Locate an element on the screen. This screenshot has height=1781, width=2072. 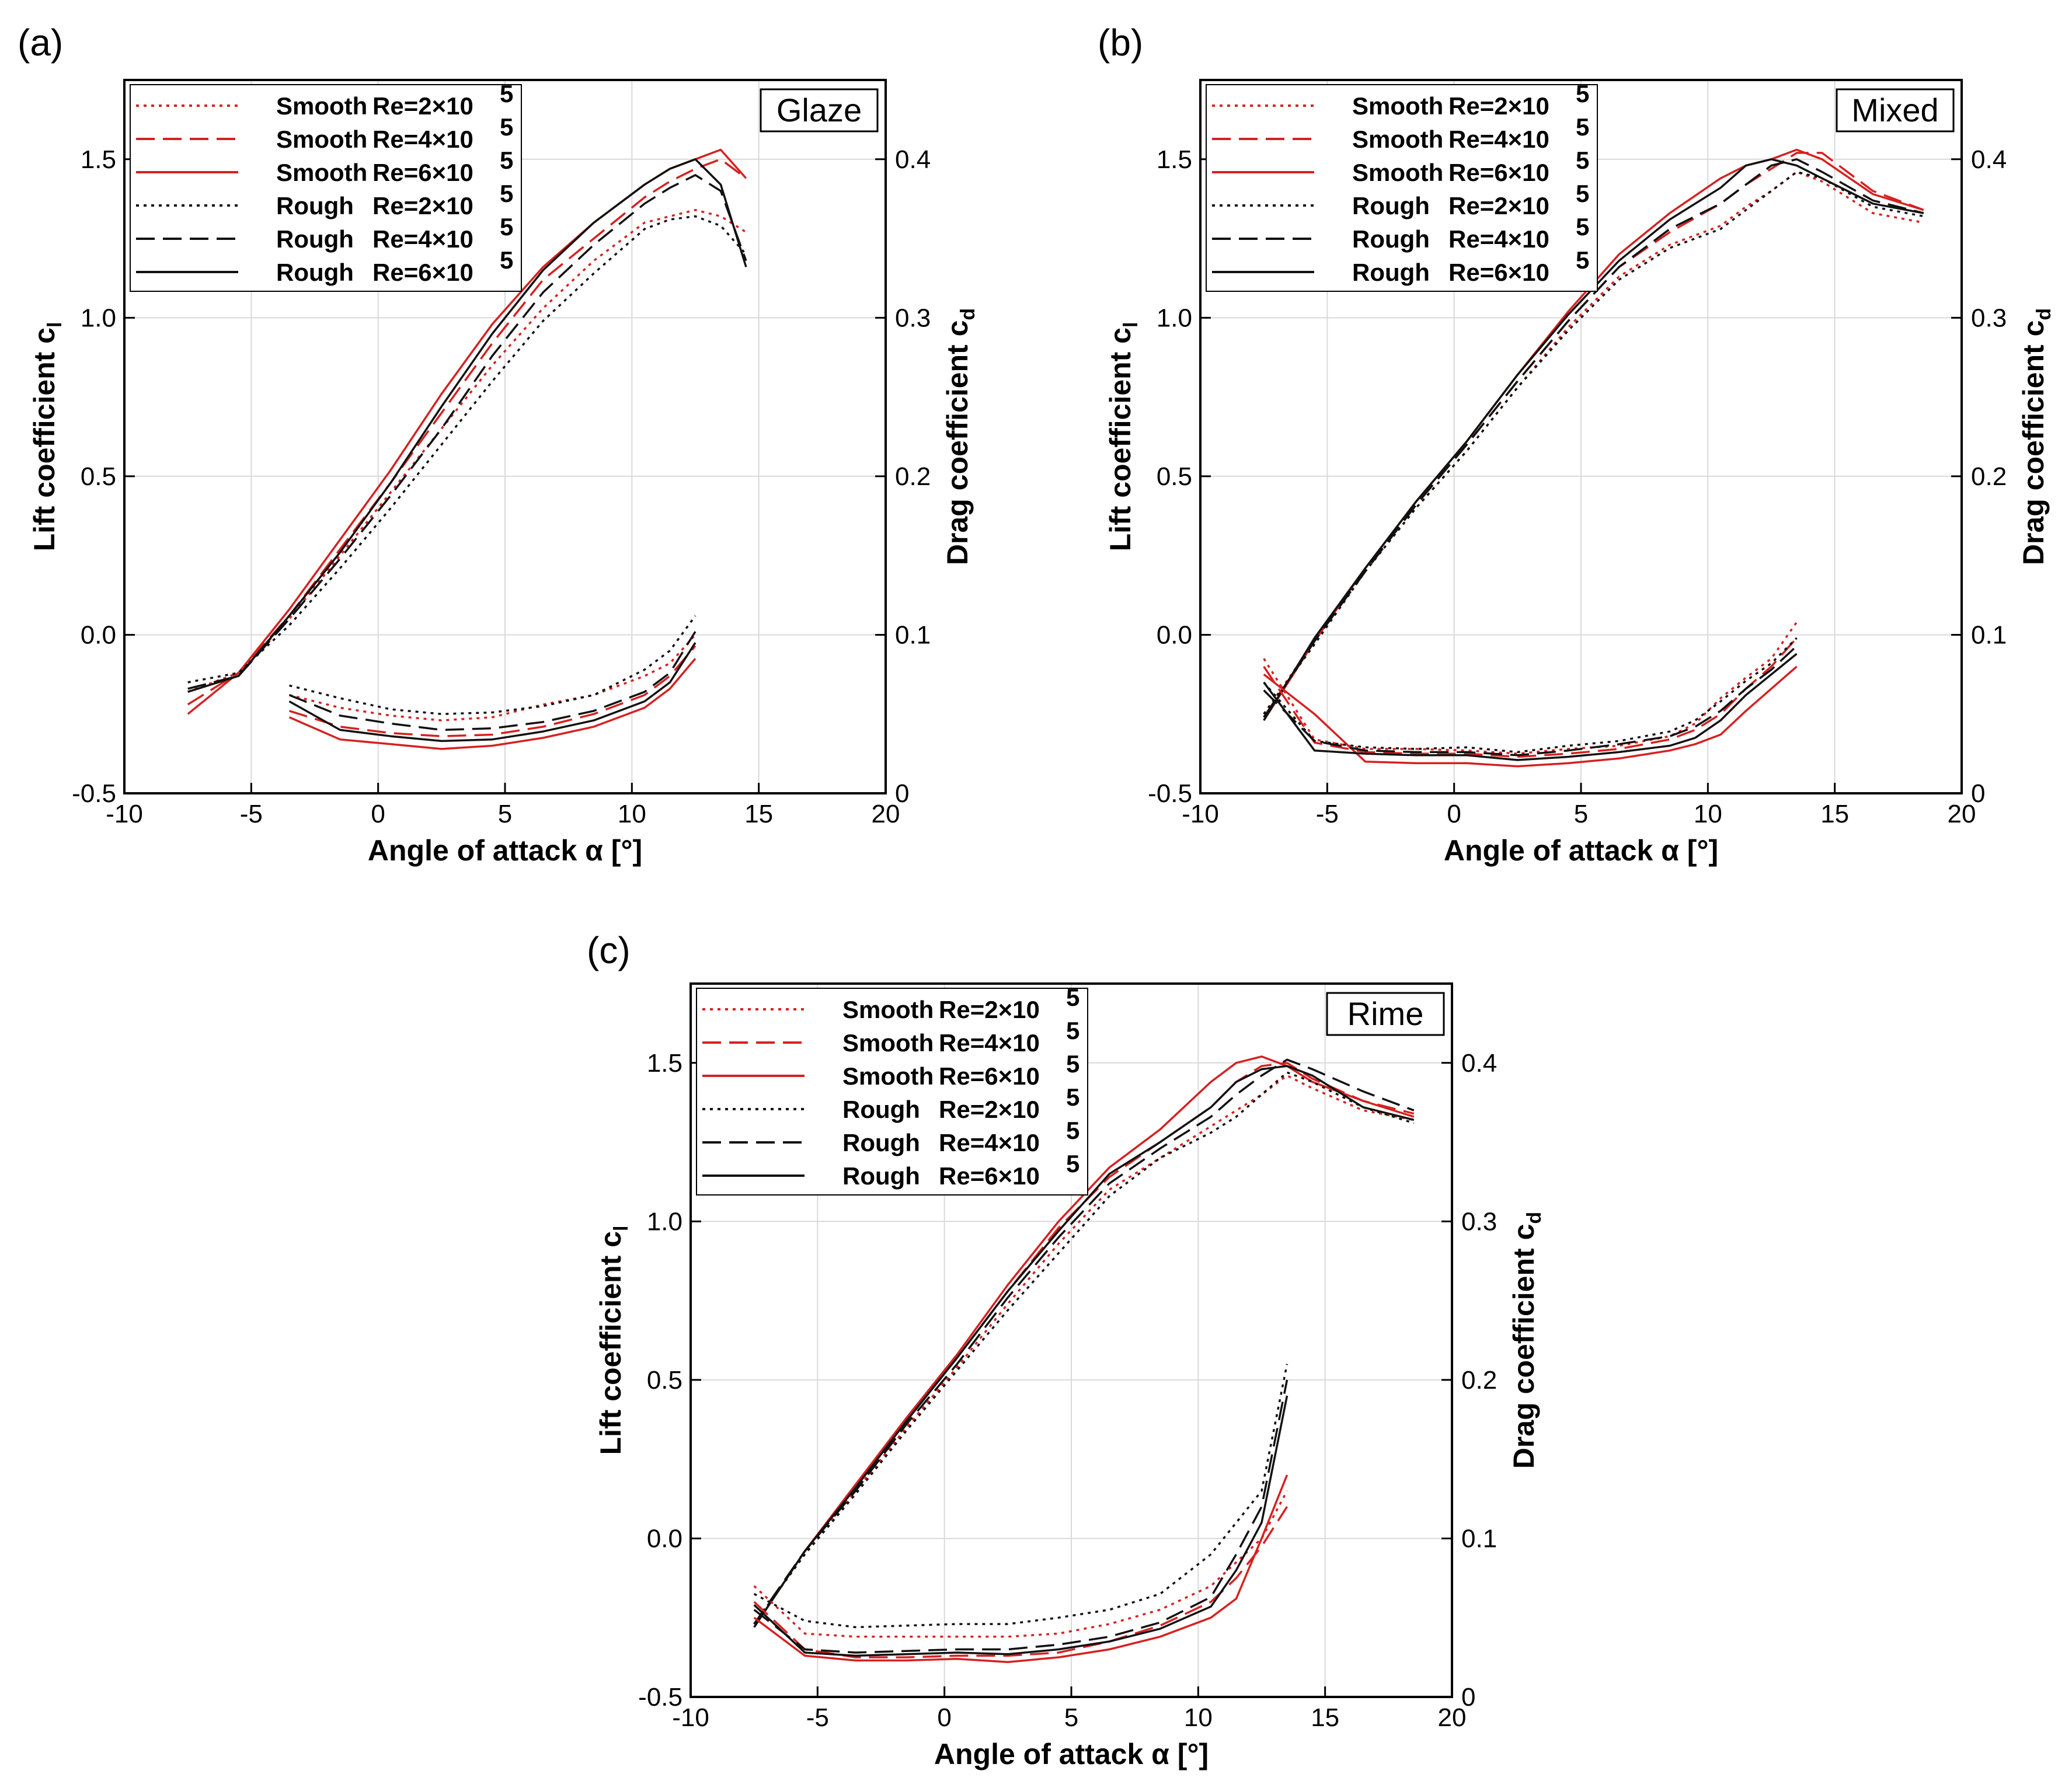
y-axis-label-main: Lift coefficient c is located at coordinates (610, 1343).